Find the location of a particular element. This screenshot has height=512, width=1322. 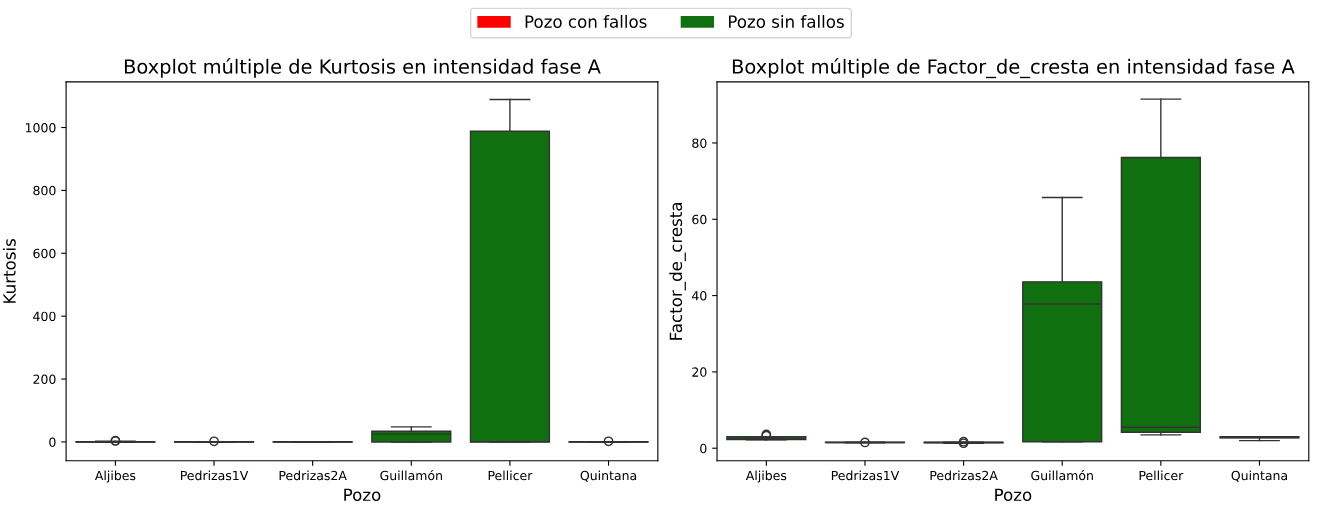

y-tick-label: 80 is located at coordinates (699, 143).